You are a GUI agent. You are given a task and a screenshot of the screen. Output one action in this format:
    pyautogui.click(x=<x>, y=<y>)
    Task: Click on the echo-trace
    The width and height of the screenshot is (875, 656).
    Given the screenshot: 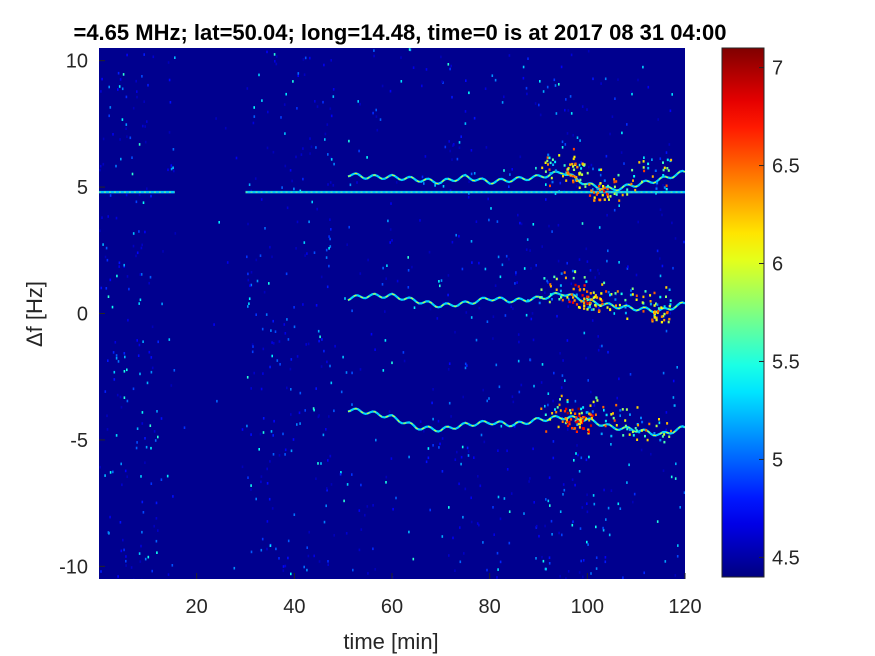 What is the action you would take?
    pyautogui.click(x=516, y=422)
    